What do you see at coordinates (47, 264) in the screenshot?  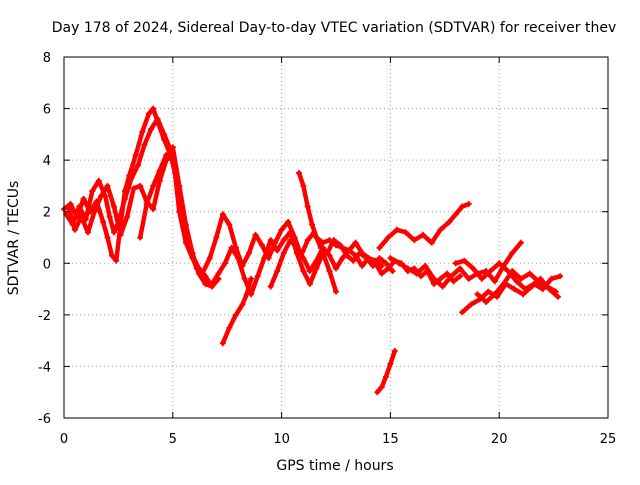 I see `y-tick-label: 0` at bounding box center [47, 264].